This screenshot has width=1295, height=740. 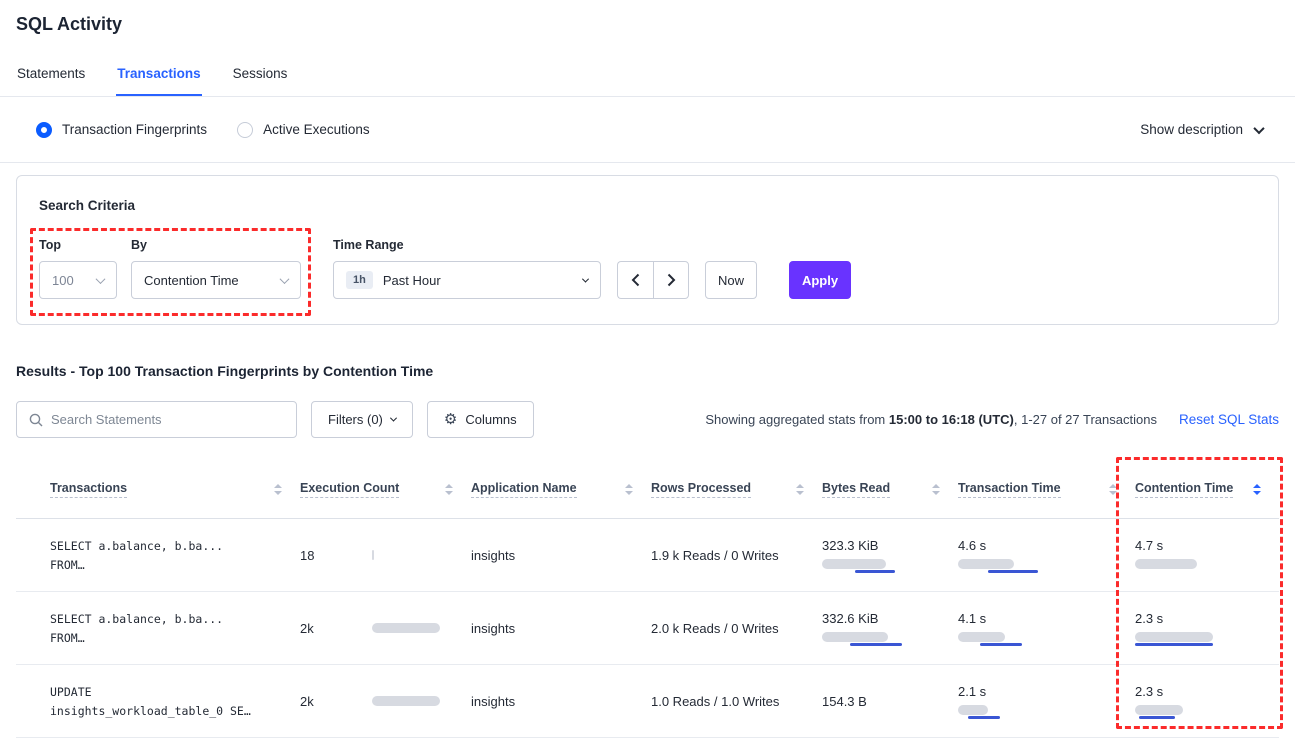 I want to click on time-range-value: Past Hour, so click(x=411, y=280).